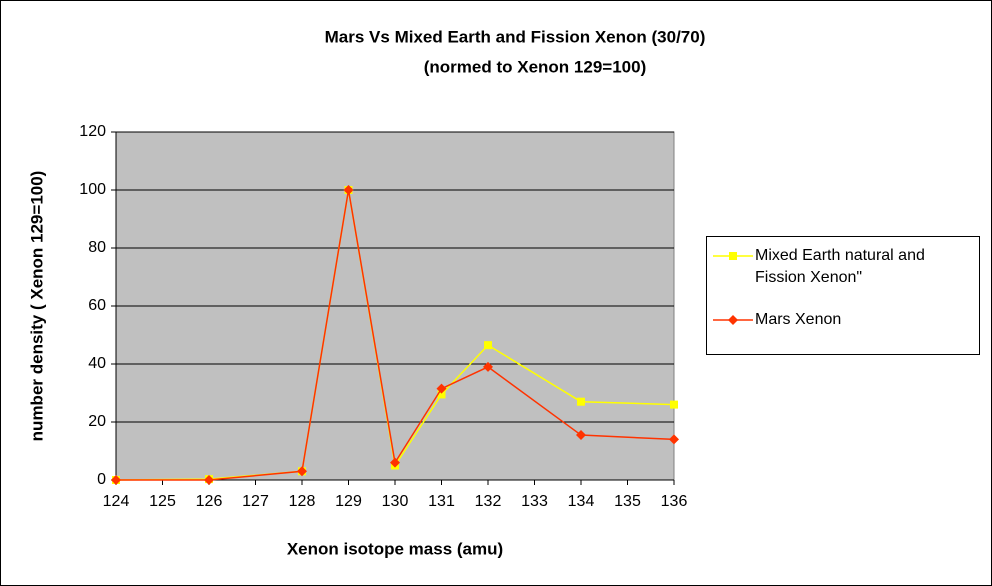 This screenshot has height=586, width=992. I want to click on y-tick-label: 60, so click(97, 305).